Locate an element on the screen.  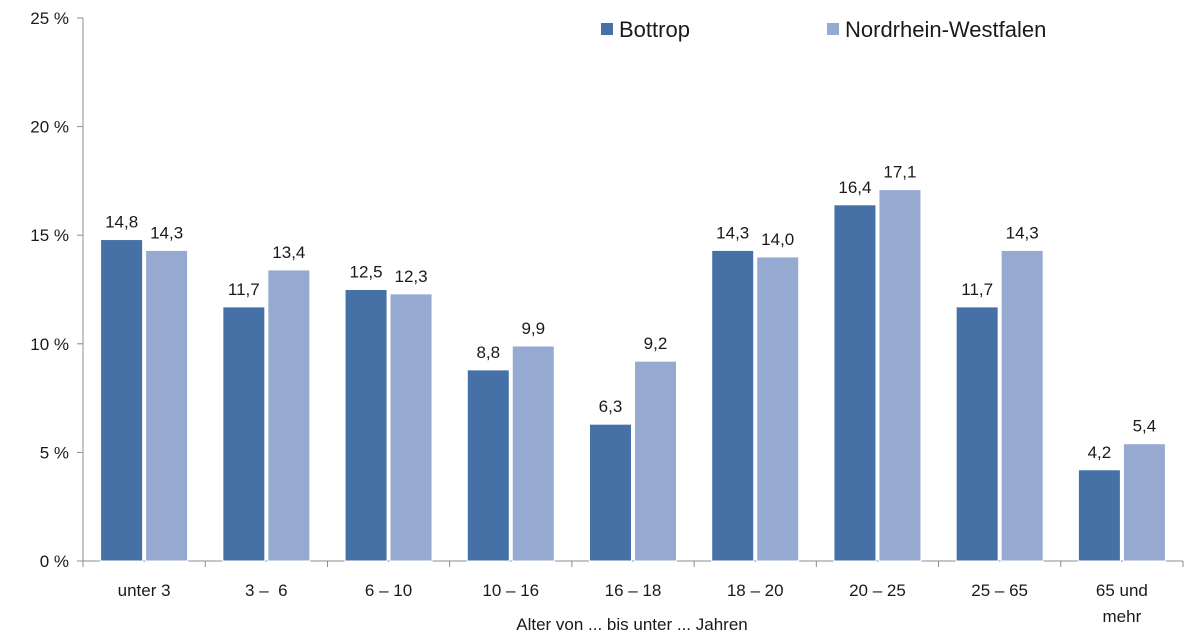
data-label-nordrhein-westfalen: 9,2 is located at coordinates (656, 343).